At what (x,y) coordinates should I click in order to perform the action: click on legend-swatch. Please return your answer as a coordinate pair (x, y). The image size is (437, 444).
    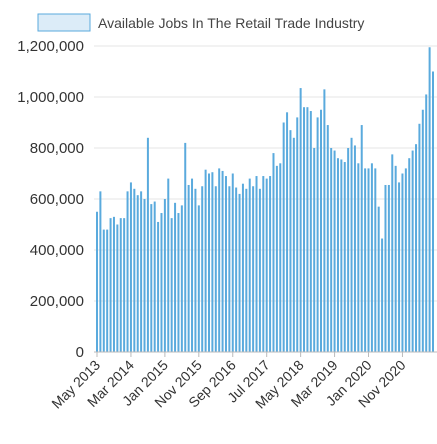
    Looking at the image, I should click on (64, 22).